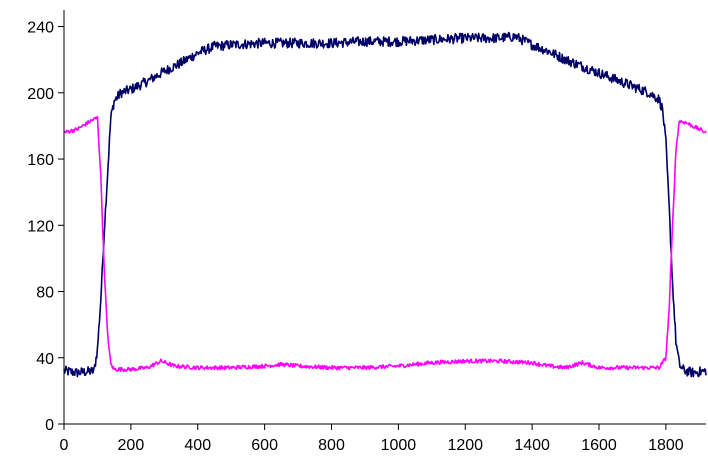  What do you see at coordinates (40, 226) in the screenshot?
I see `y-tick-label: 120` at bounding box center [40, 226].